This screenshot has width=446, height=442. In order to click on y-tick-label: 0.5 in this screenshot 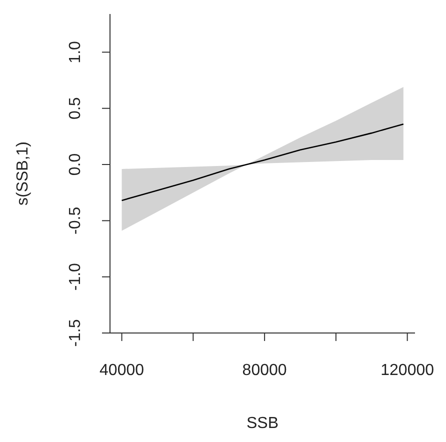, I will do `click(75, 108)`.